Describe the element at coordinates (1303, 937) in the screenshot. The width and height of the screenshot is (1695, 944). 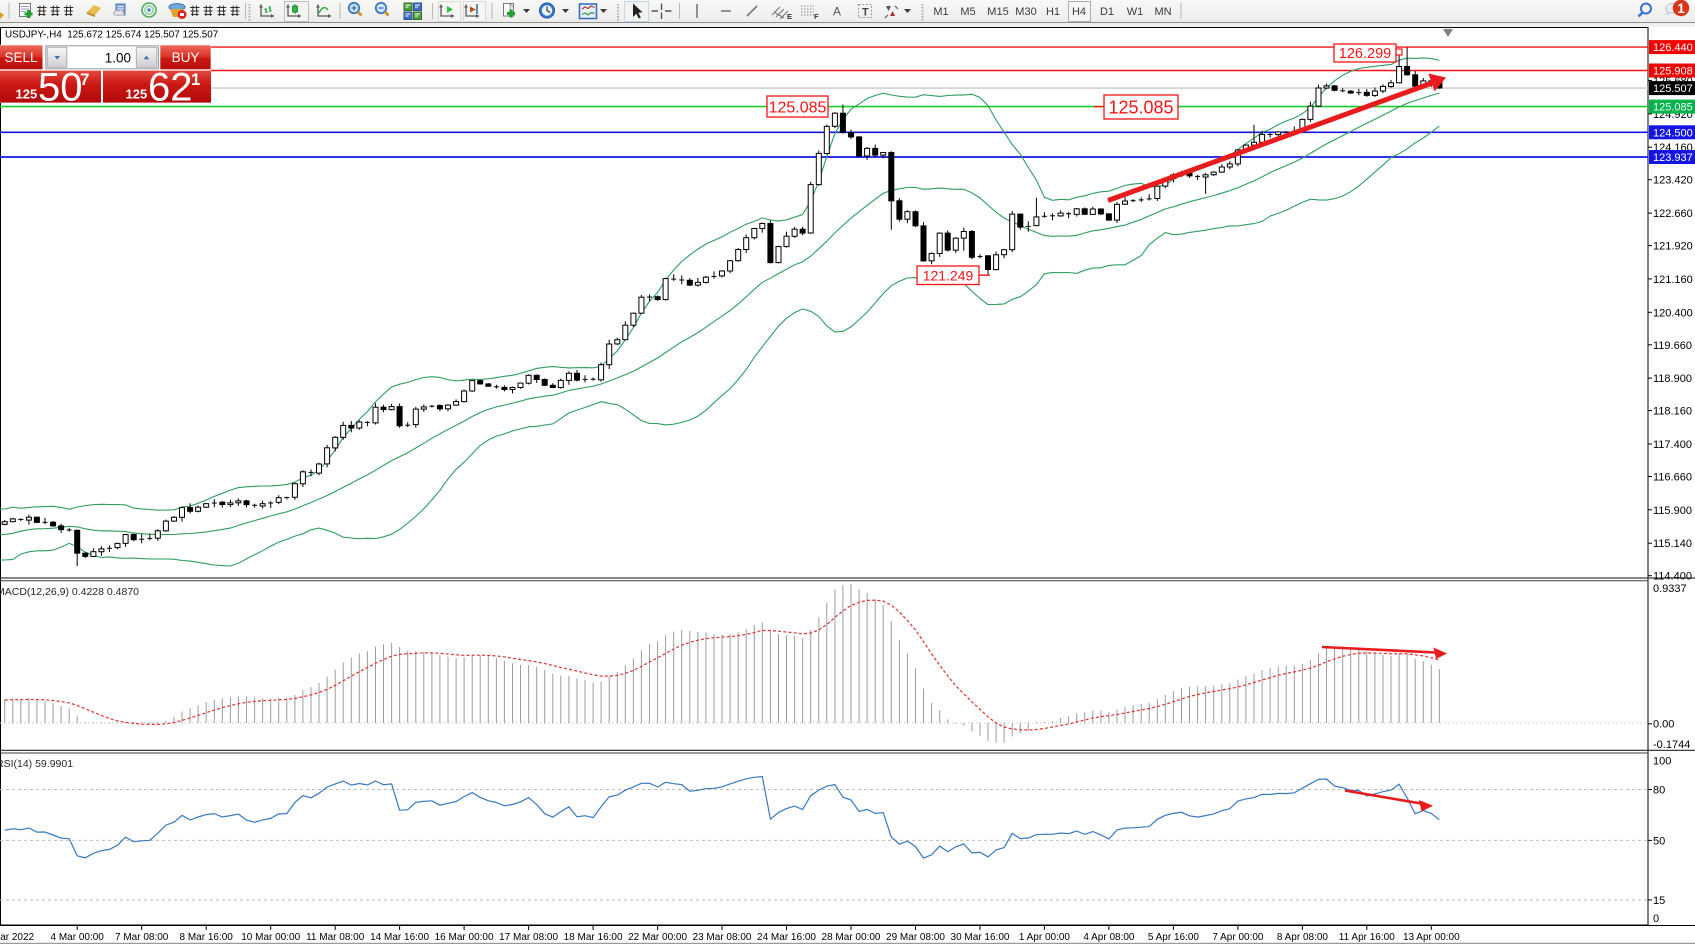
I see `svg-text: 8 Apr 08:00` at that location.